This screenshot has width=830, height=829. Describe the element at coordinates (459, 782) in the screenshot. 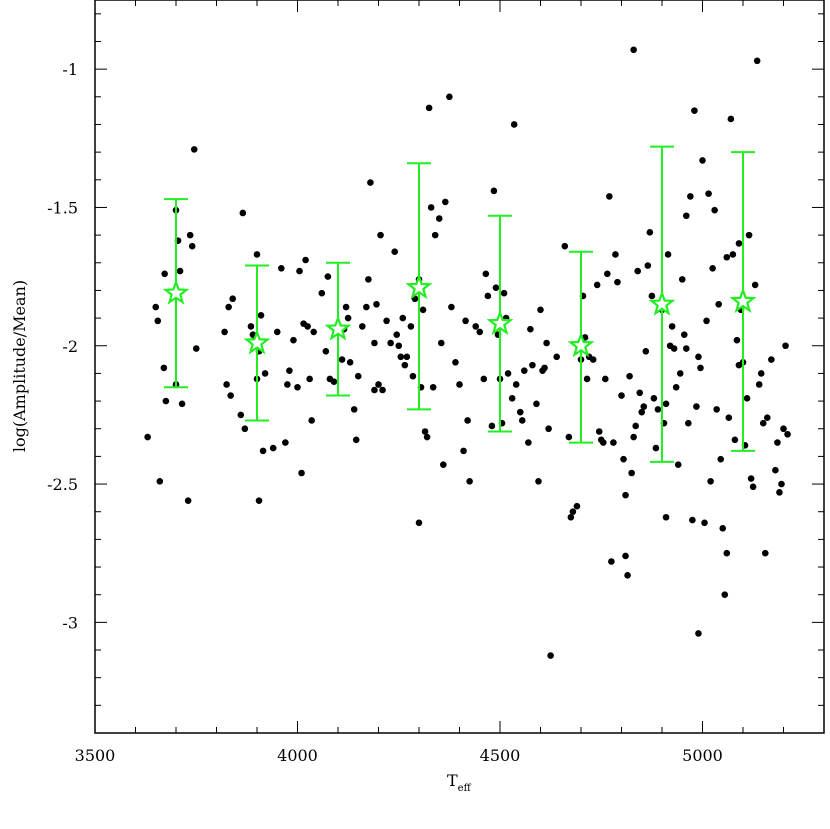

I see `x-axis-label: Teff` at that location.